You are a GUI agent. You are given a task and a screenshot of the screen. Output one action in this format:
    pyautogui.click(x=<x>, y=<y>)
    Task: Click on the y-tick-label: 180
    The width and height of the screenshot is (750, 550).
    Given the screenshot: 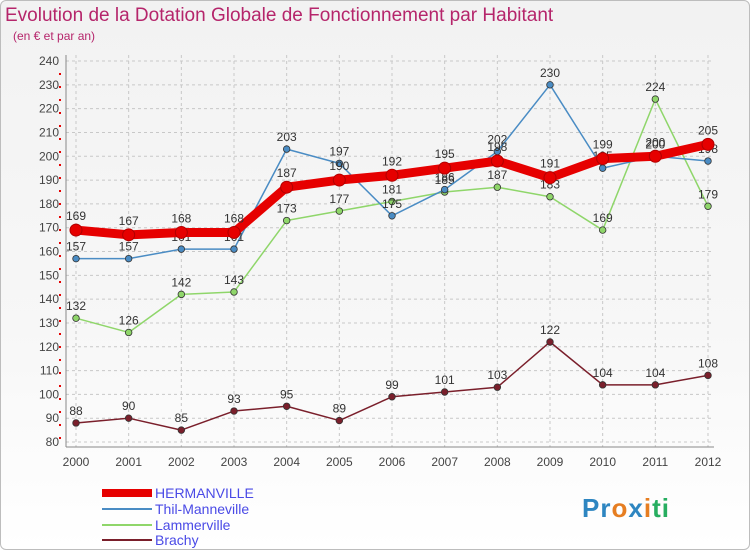 What is the action you would take?
    pyautogui.click(x=49, y=204)
    